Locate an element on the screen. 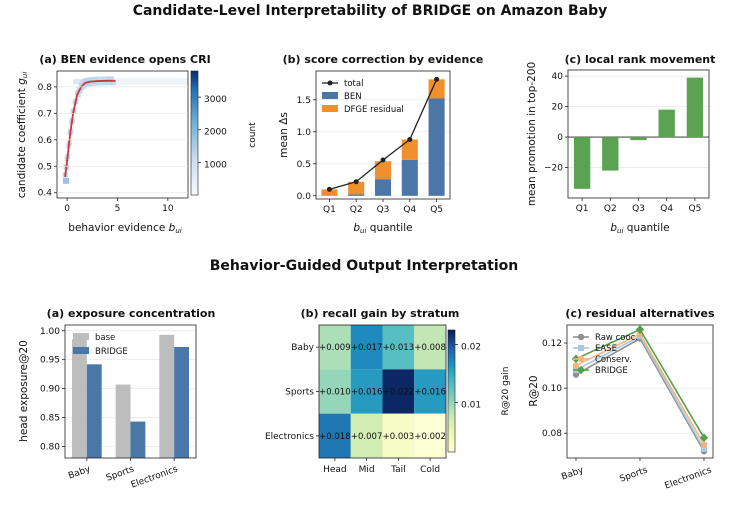 The height and width of the screenshot is (531, 741). resid-ytick-label: 0.10 is located at coordinates (552, 389).